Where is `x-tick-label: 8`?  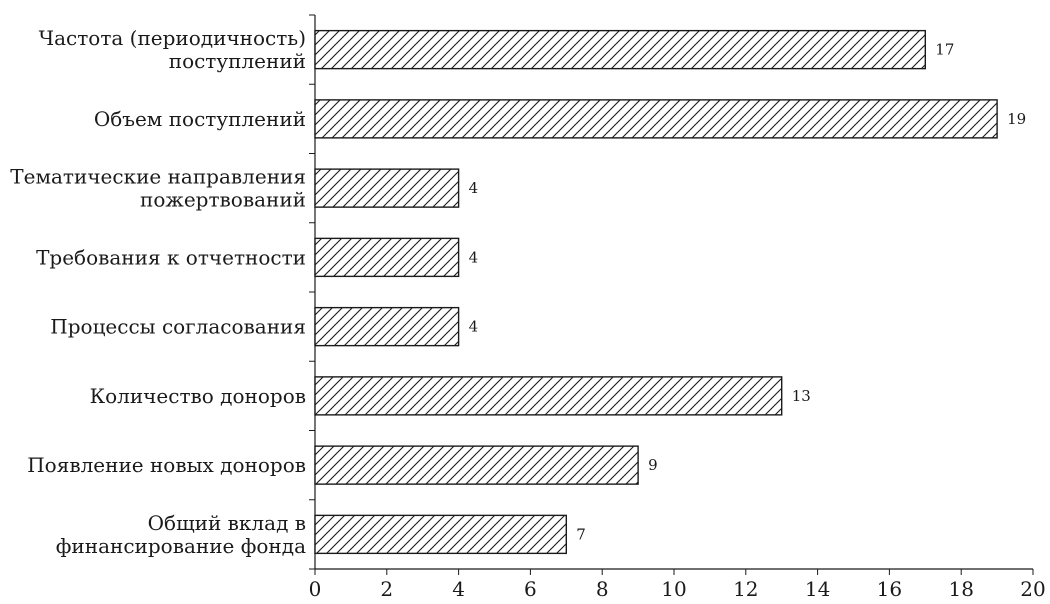
x-tick-label: 8 is located at coordinates (602, 589).